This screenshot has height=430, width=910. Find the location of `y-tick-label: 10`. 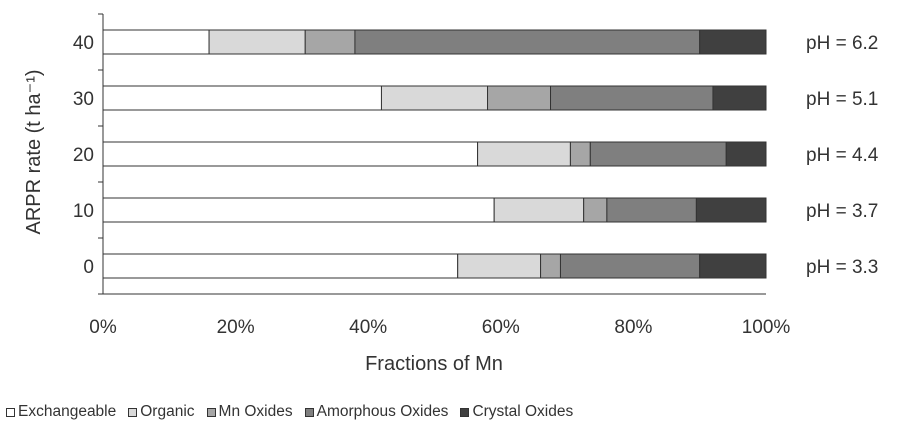

y-tick-label: 10 is located at coordinates (83, 211).